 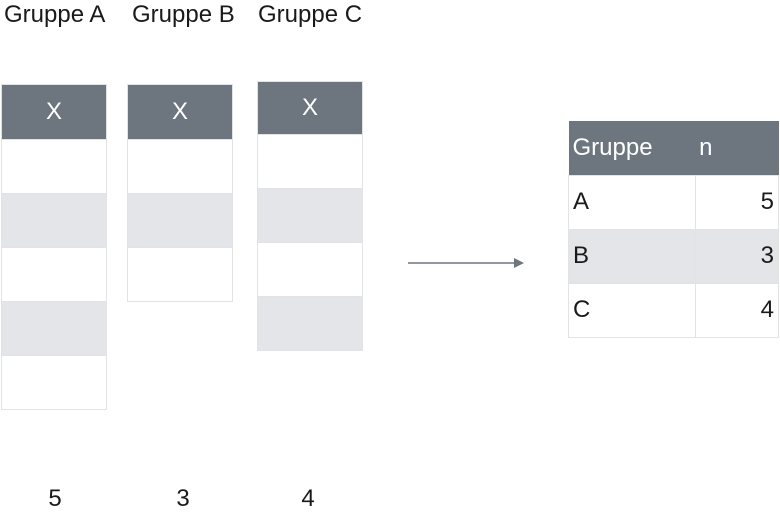 What do you see at coordinates (632, 310) in the screenshot?
I see `result-cell-gruppe: C` at bounding box center [632, 310].